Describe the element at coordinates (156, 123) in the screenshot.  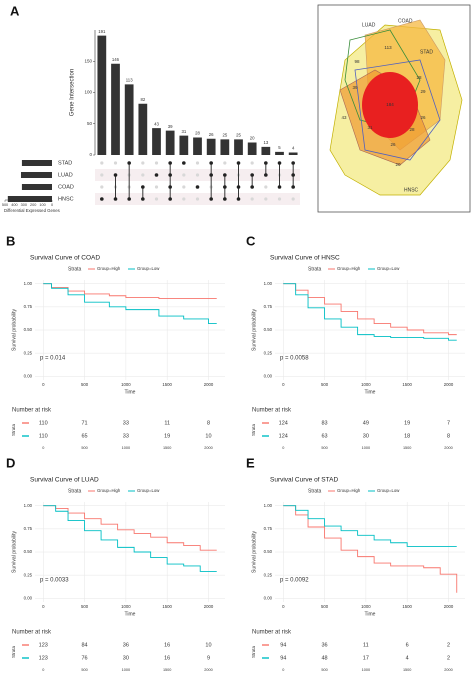
I see `value-label: 43` at that location.